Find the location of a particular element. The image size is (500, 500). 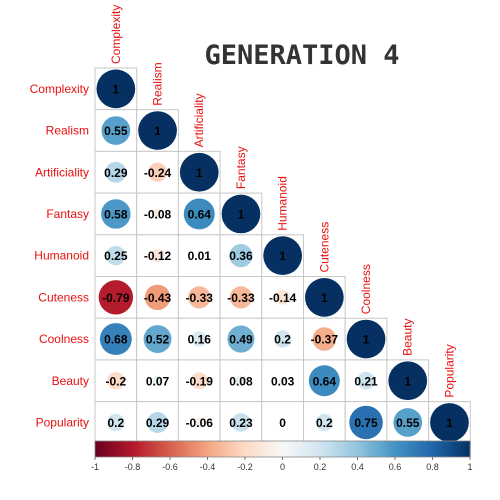

colorbar-tick-label: 0.6 is located at coordinates (395, 467).